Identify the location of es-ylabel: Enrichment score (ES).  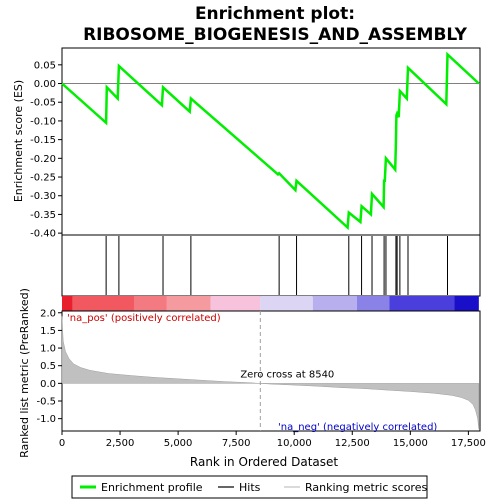
(18, 141).